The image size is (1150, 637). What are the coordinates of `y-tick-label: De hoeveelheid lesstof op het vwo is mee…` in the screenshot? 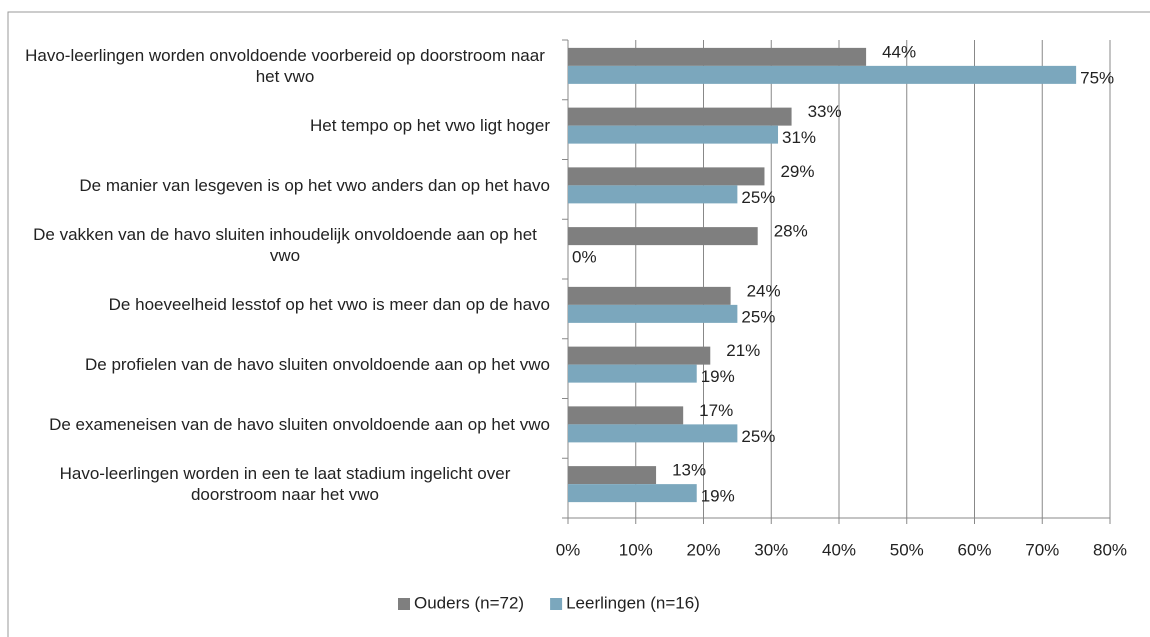 It's located at (329, 305).